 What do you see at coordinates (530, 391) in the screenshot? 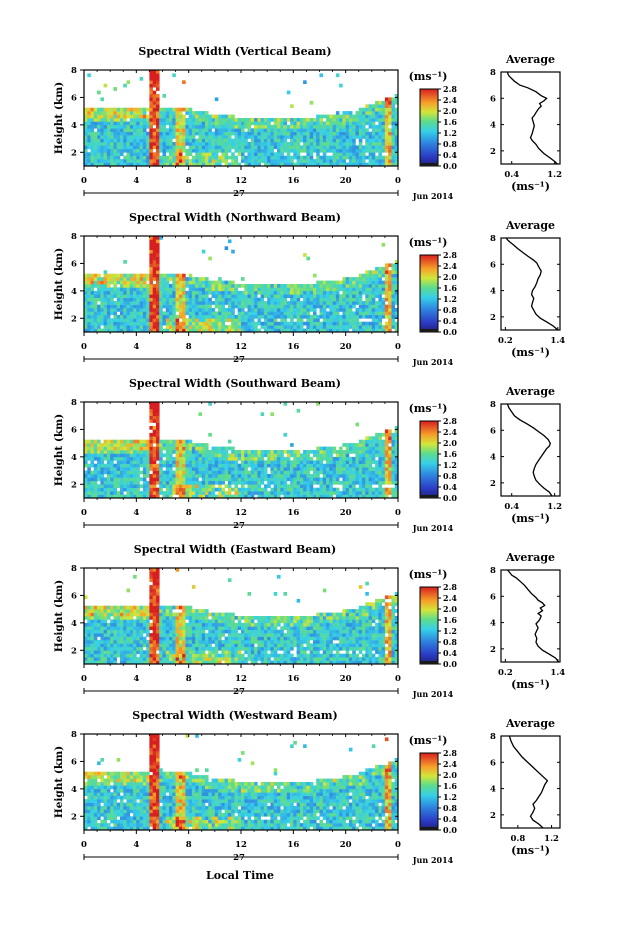
I see `average-title: Average` at bounding box center [530, 391].